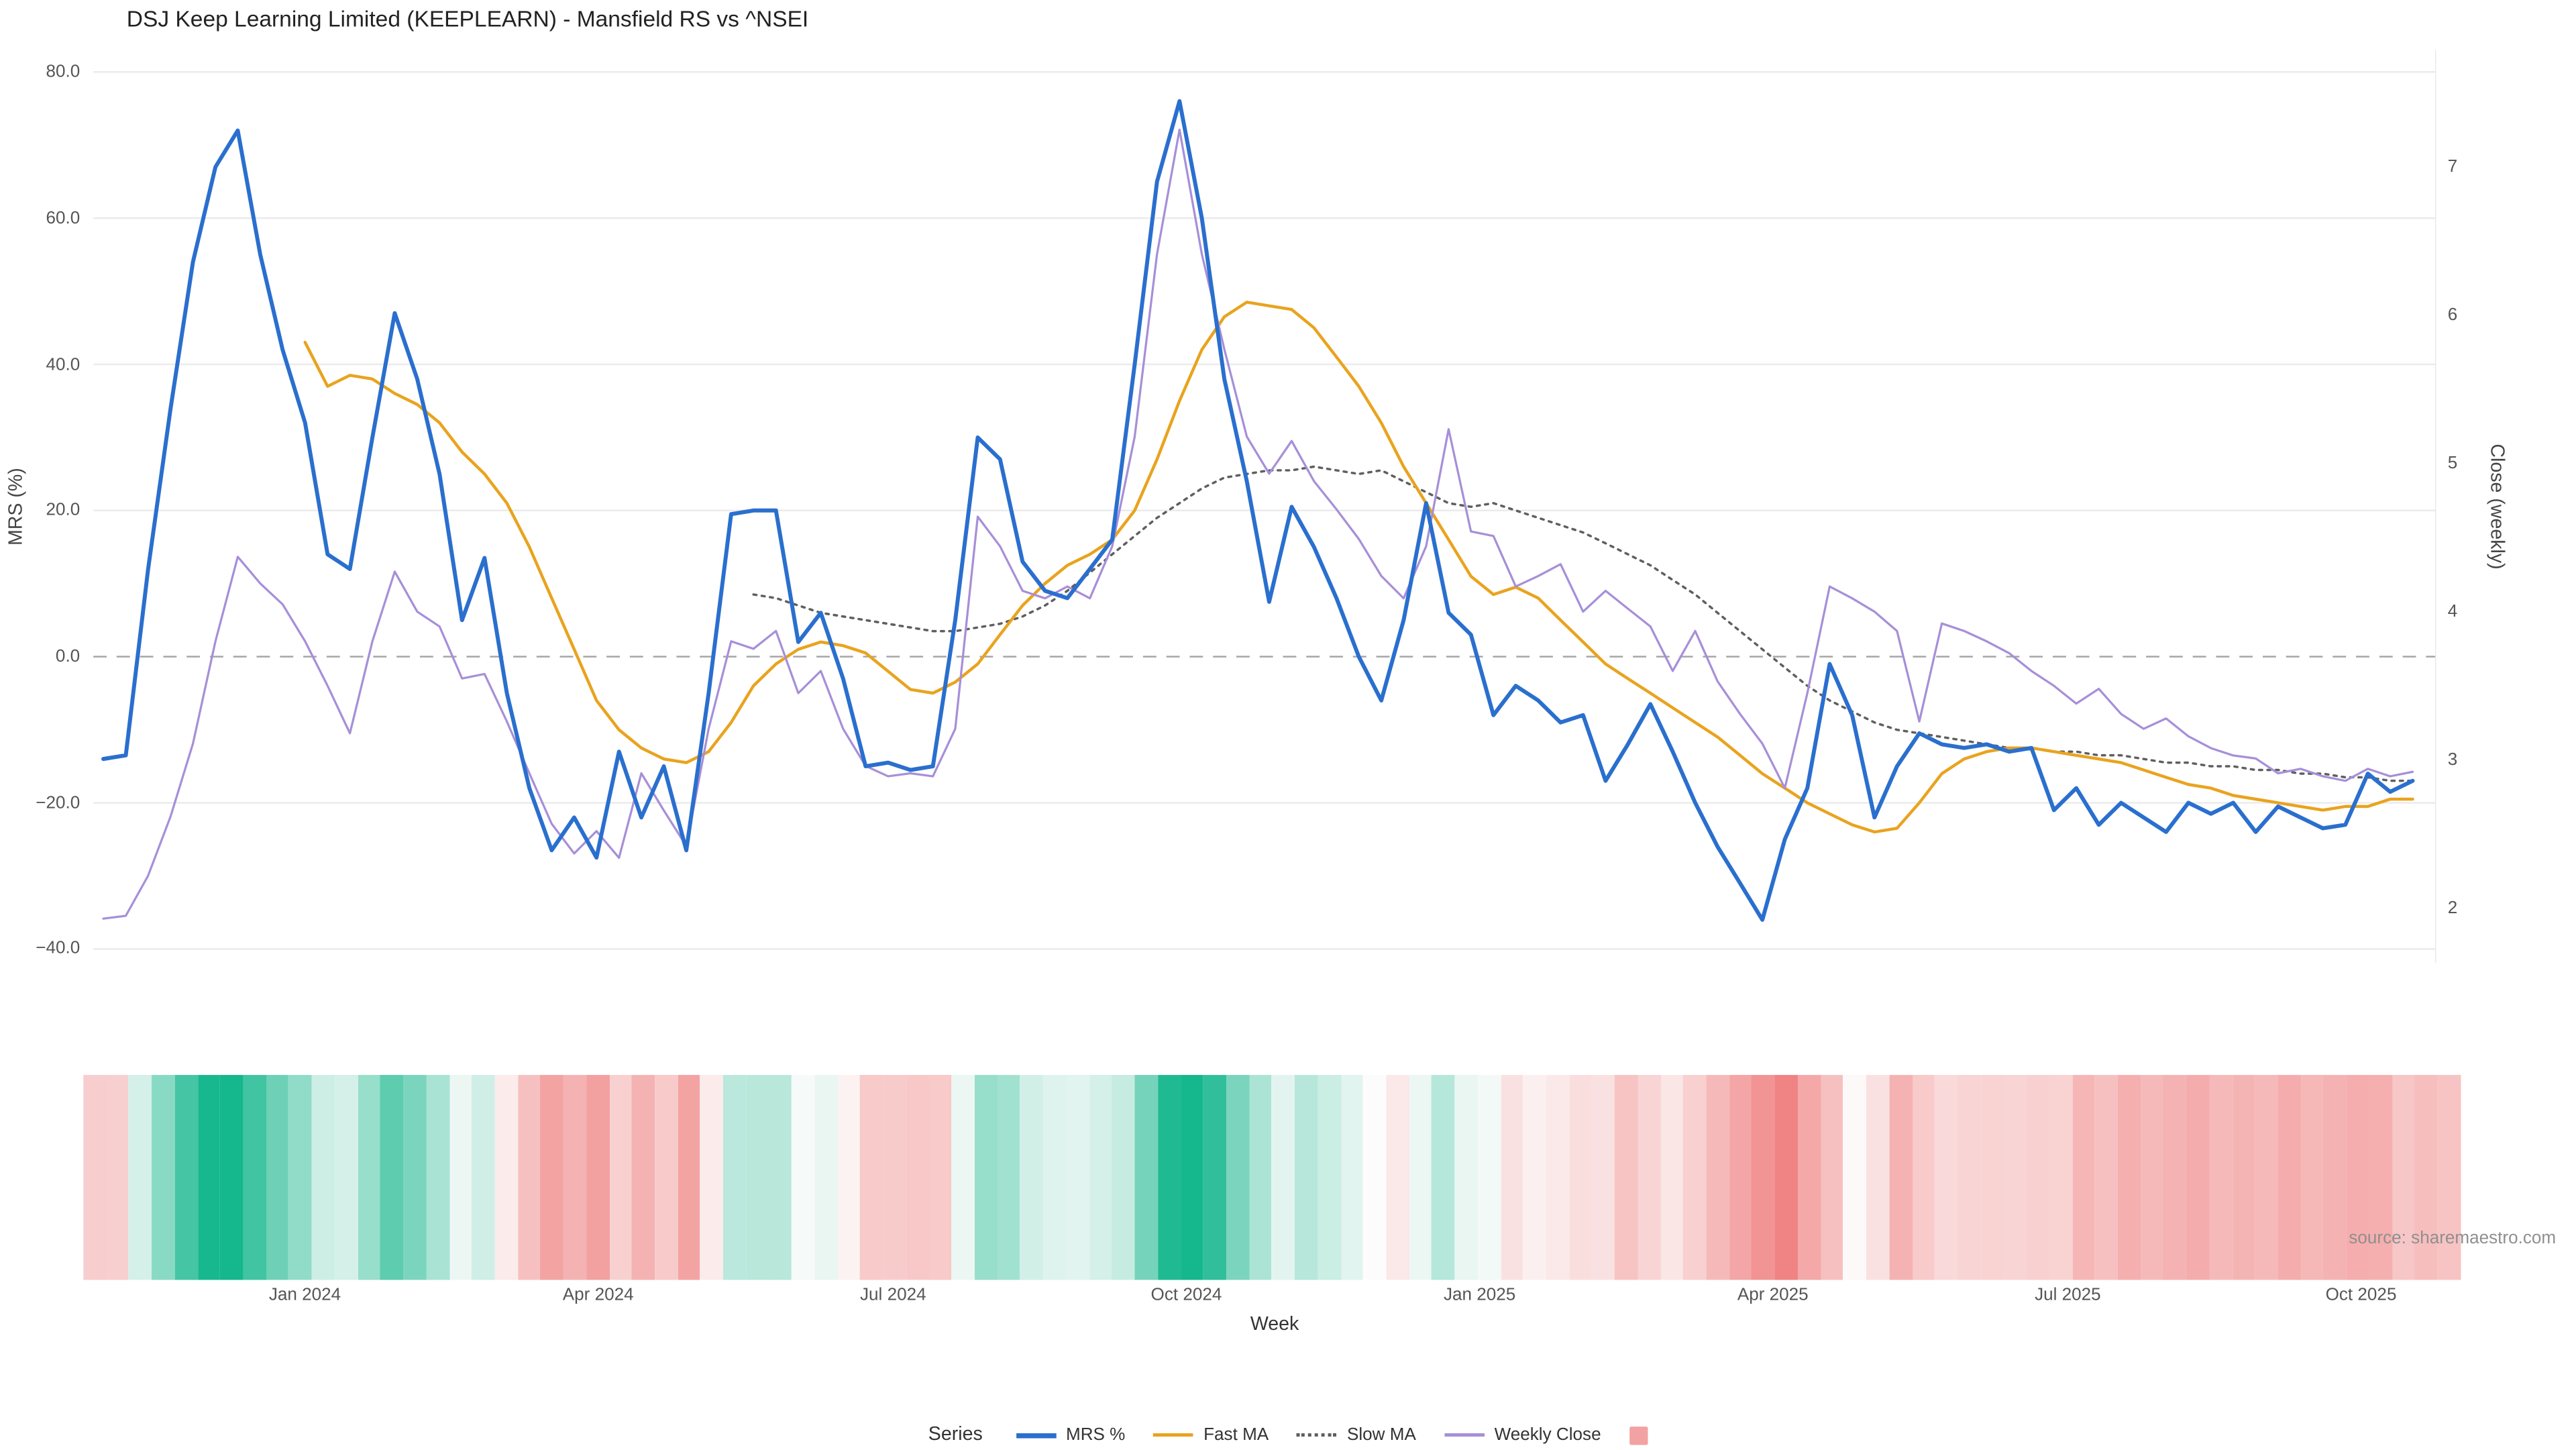  Describe the element at coordinates (598, 1295) in the screenshot. I see `x-tick-label: Apr 2024` at that location.